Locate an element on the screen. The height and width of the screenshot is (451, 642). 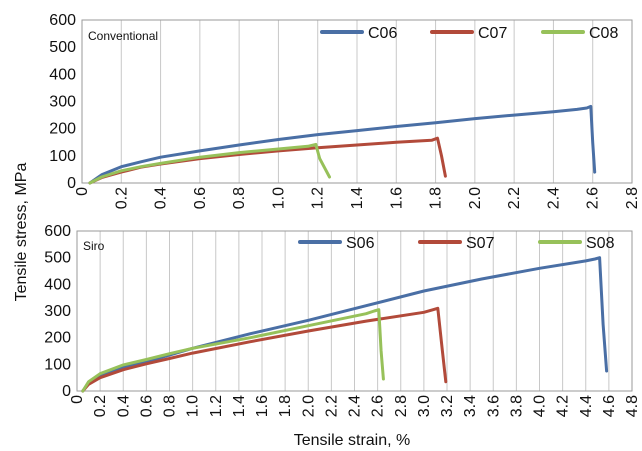
x-tick-label: 3.6 is located at coordinates (493, 406).